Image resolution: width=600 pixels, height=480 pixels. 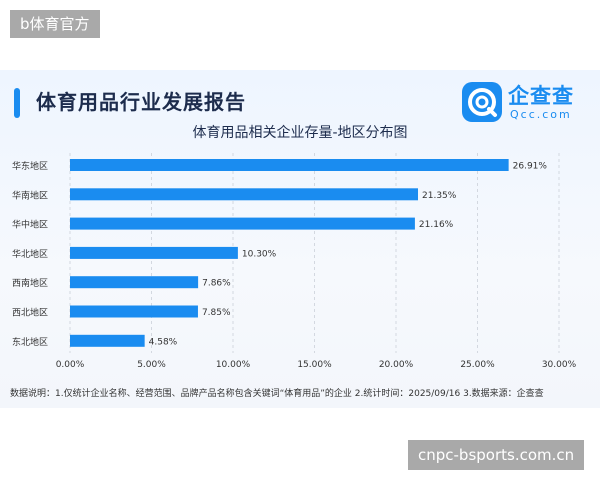 I want to click on report-title: 体育用品行业发展报告, so click(x=141, y=102).